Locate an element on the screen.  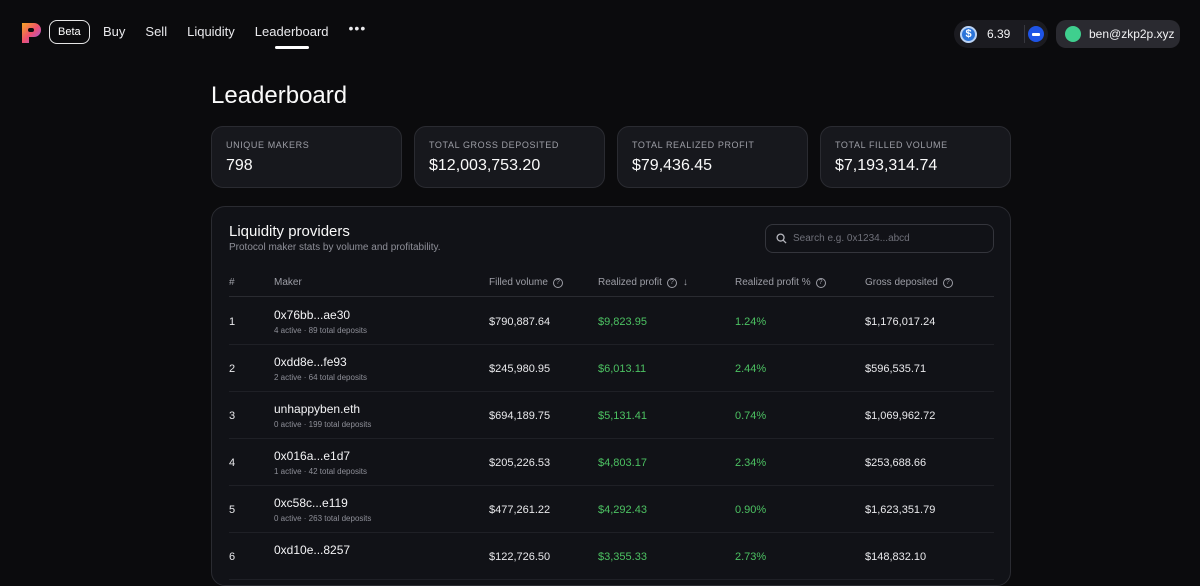
col-realized-profit: Realized profit ? ↓ is located at coordinates (643, 282).